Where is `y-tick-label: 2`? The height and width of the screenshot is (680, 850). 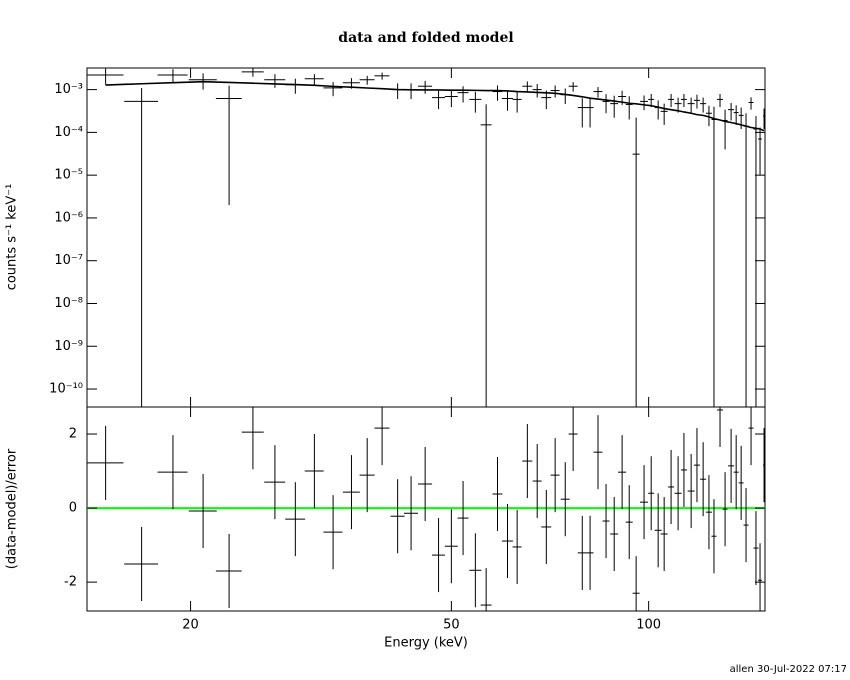
y-tick-label: 2 is located at coordinates (73, 434).